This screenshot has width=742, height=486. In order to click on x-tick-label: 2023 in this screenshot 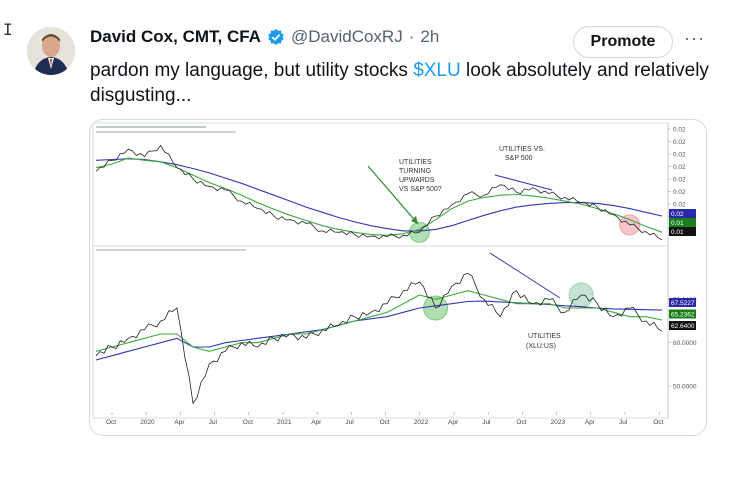, I will do `click(558, 422)`.